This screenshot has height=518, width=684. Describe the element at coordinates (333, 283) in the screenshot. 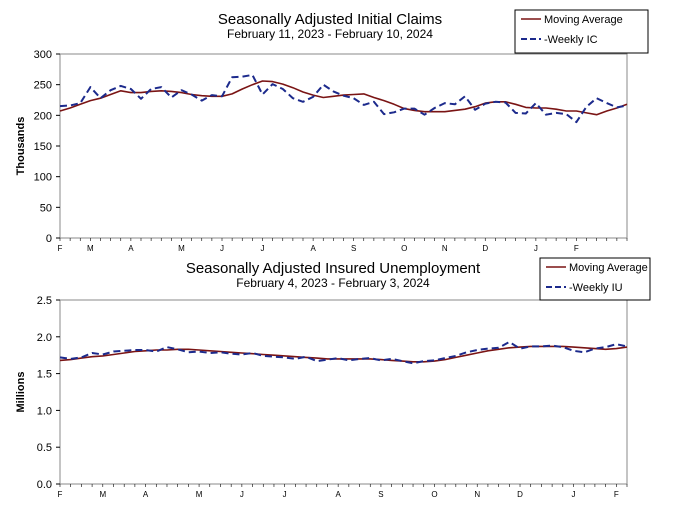

I see `chart-subtitle: February 4, 2023 - February 3, 2024` at that location.